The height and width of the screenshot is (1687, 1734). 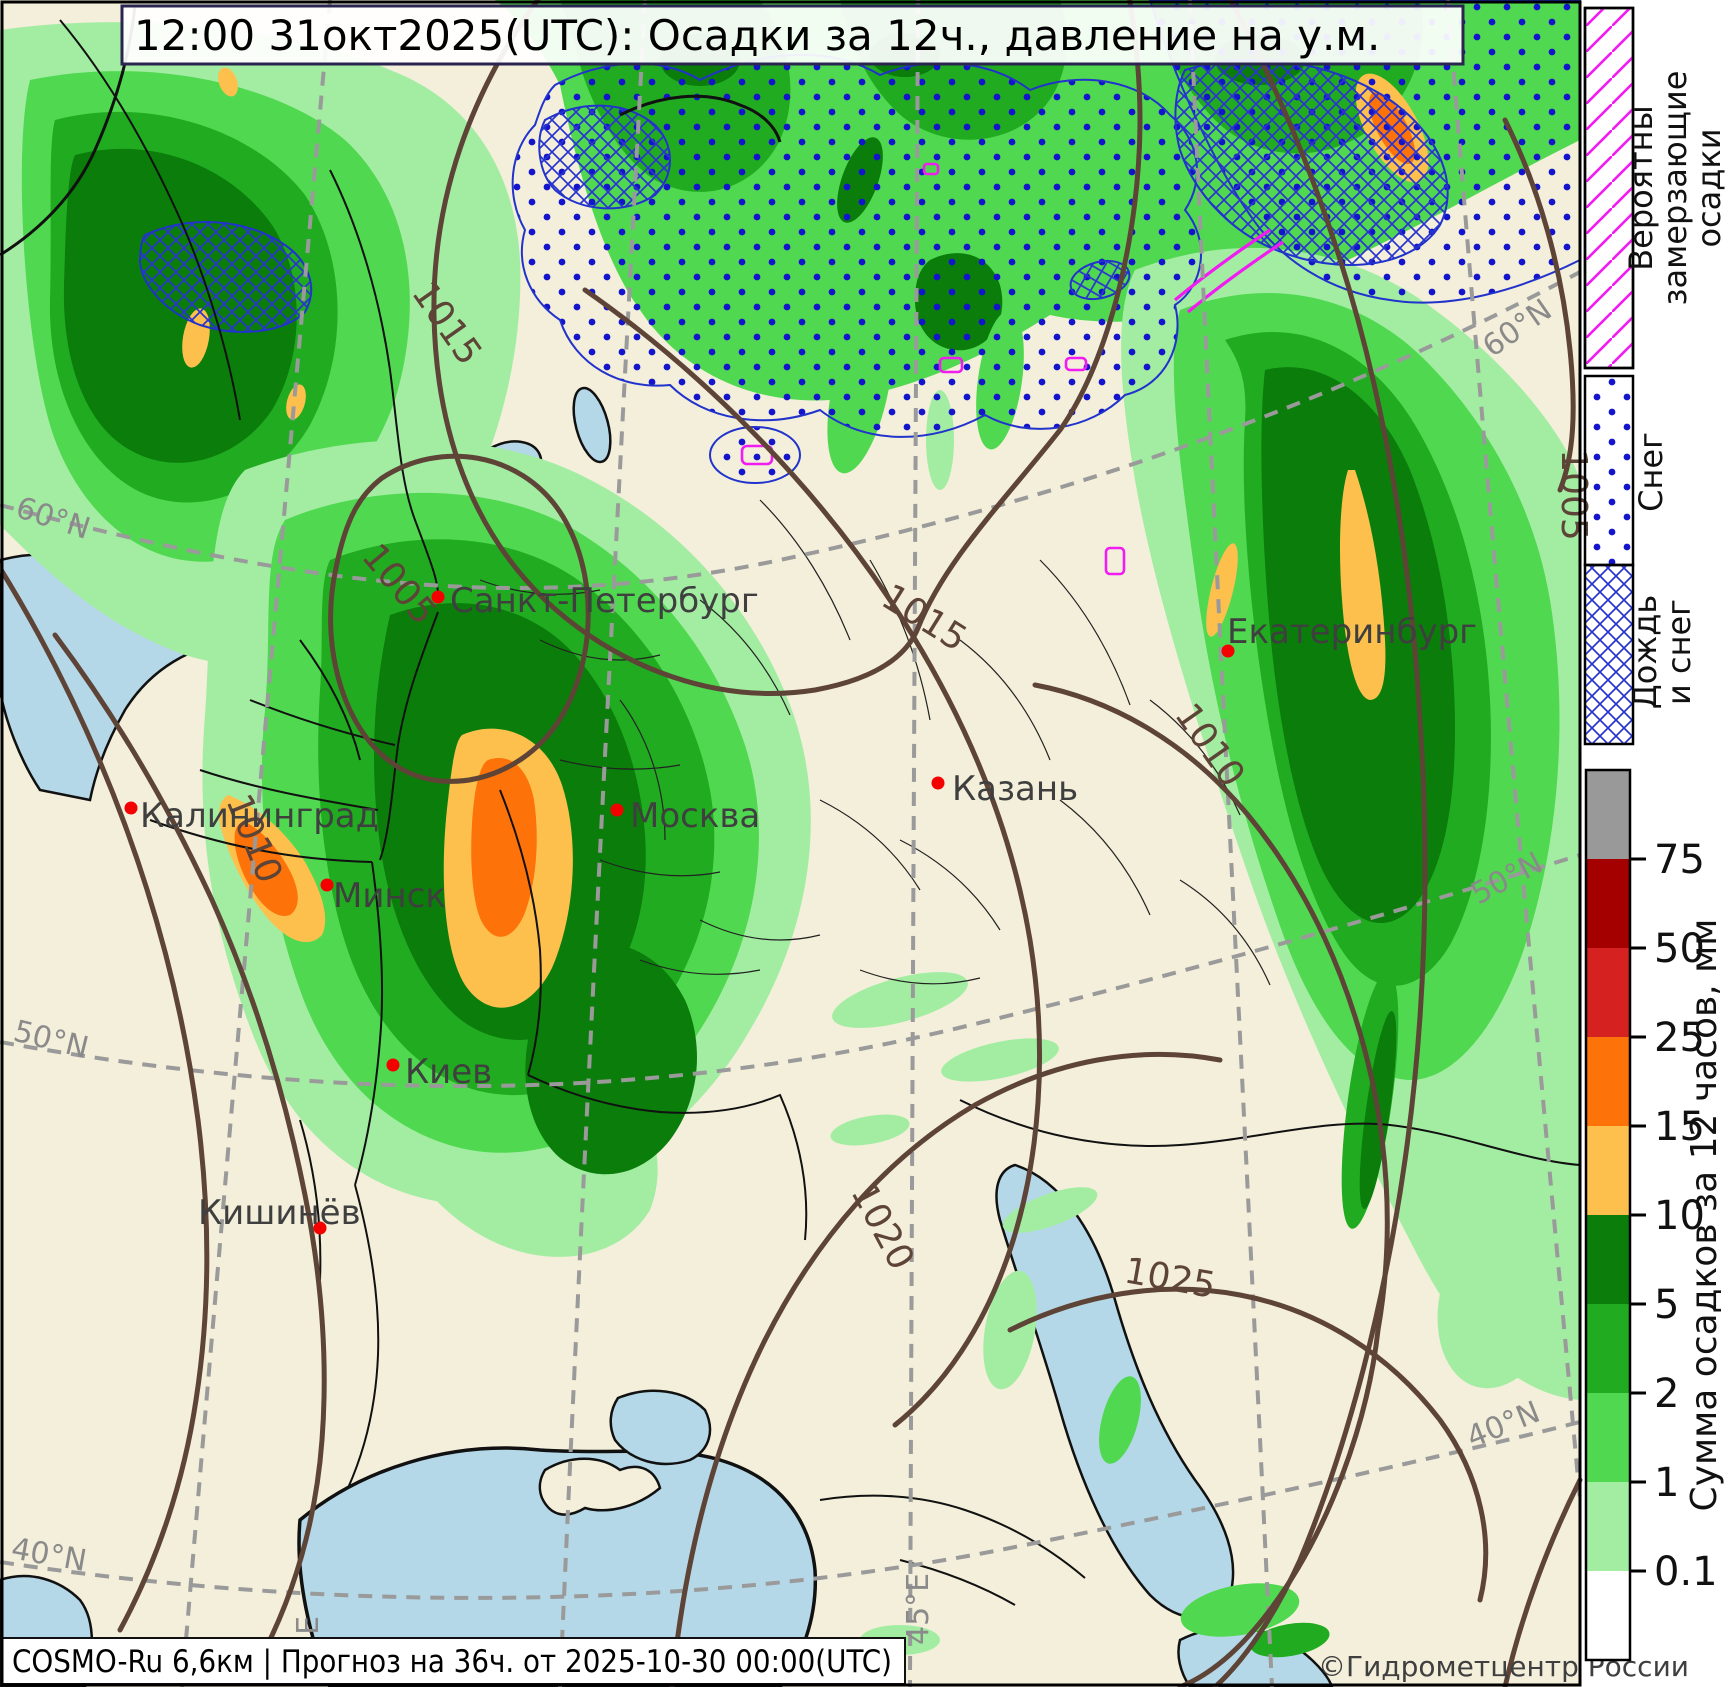 I want to click on colorbar-tick-label: 5, so click(x=1666, y=1305).